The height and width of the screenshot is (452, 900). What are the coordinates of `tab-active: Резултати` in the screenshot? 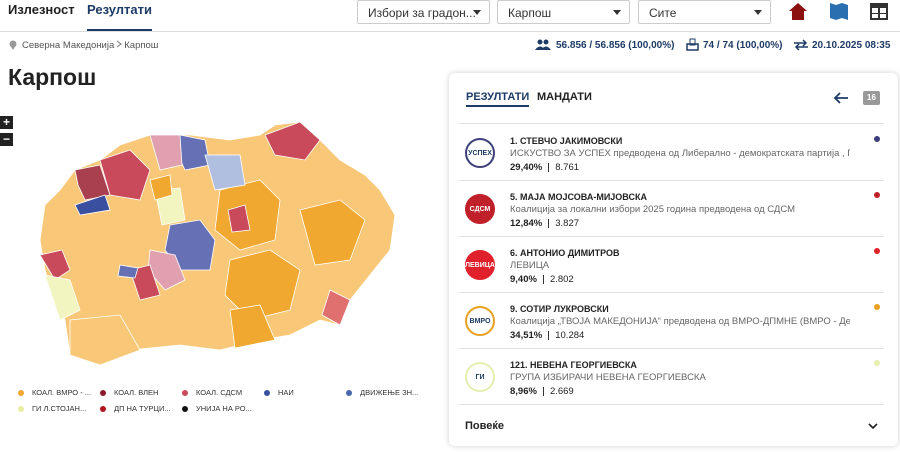 It's located at (119, 17).